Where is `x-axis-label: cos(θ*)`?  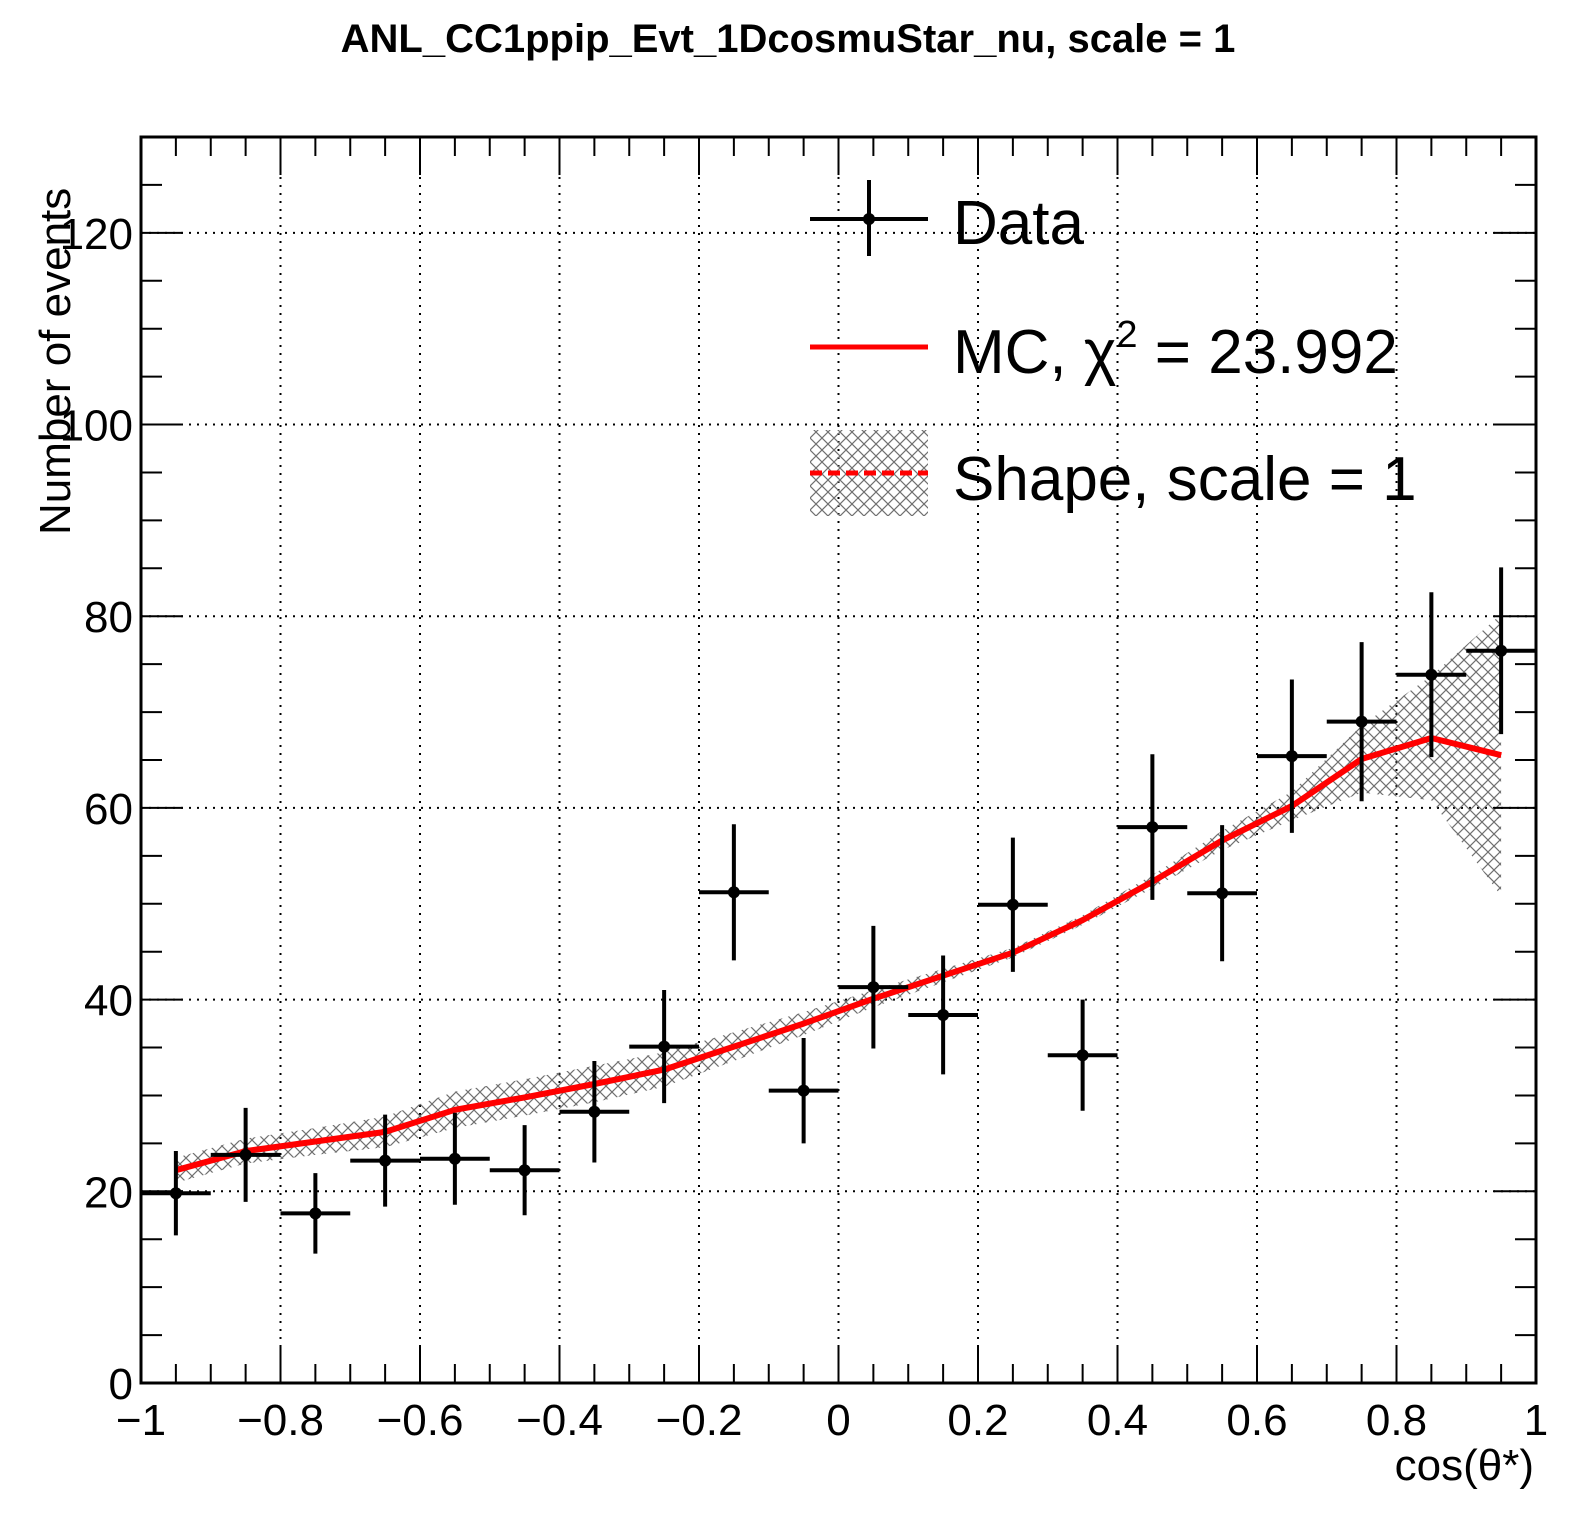
x-axis-label: cos(θ*) is located at coordinates (1464, 1465).